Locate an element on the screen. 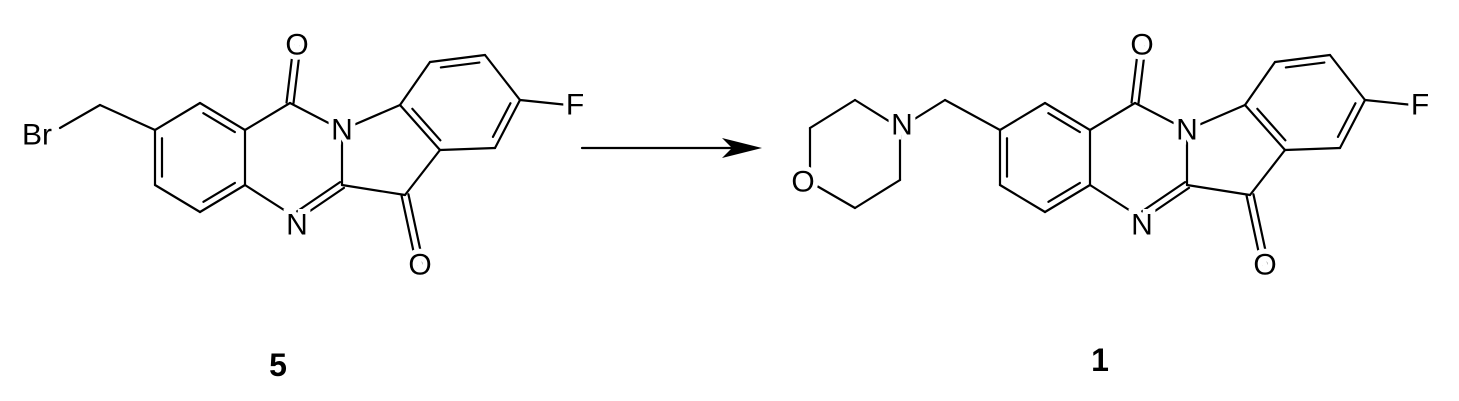  compound-number: 1 is located at coordinates (1100, 360).